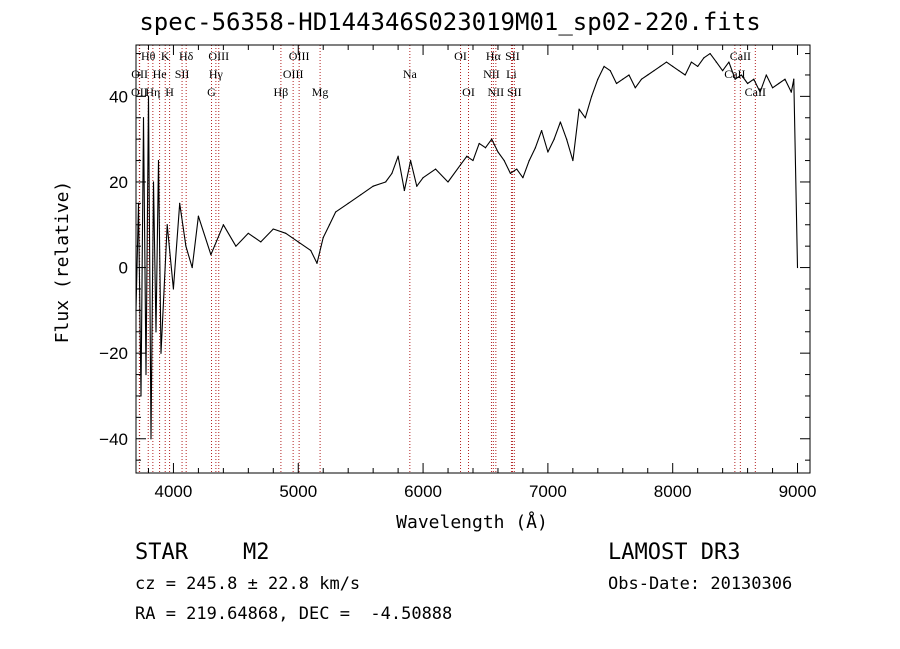 The height and width of the screenshot is (649, 900). What do you see at coordinates (298, 491) in the screenshot?
I see `x-tick-label: 5000` at bounding box center [298, 491].